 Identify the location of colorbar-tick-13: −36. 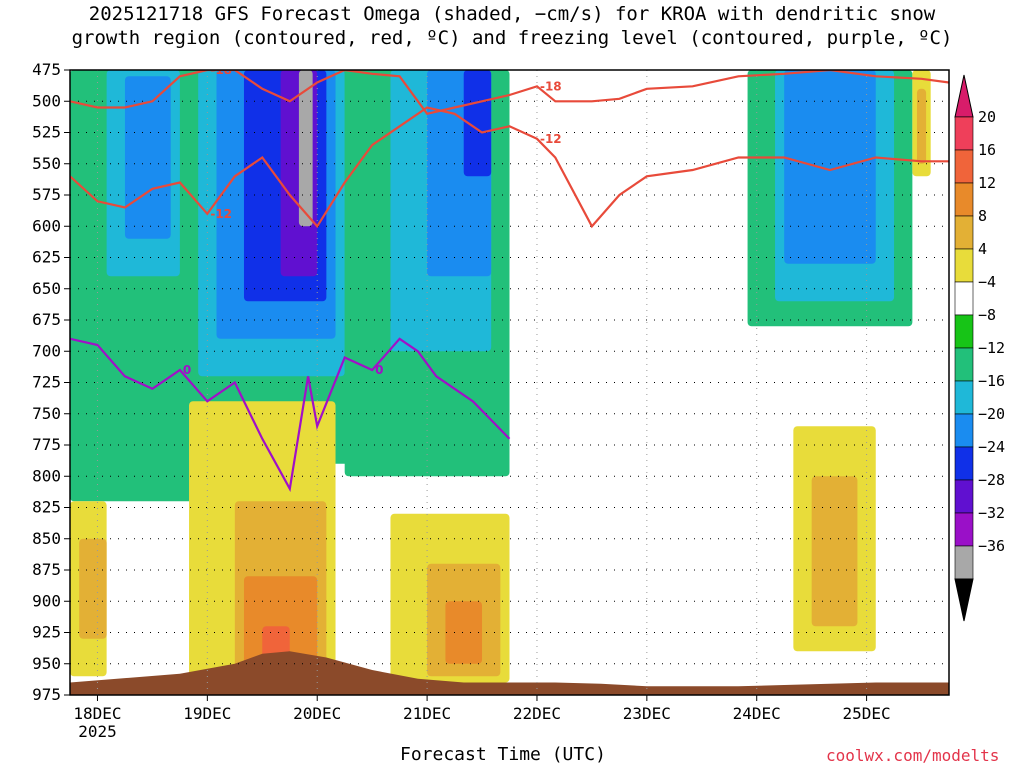
(991, 546).